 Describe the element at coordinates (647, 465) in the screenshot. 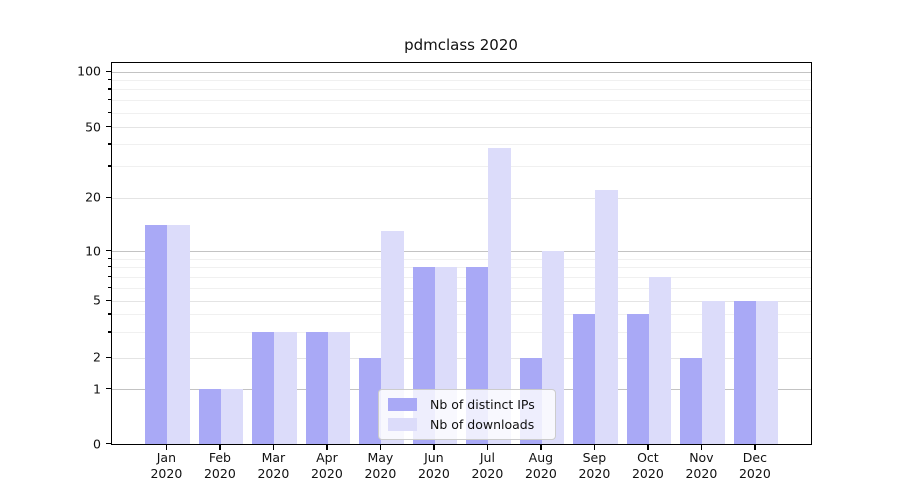

I see `x-tick-label-oct: Oct 2020` at that location.